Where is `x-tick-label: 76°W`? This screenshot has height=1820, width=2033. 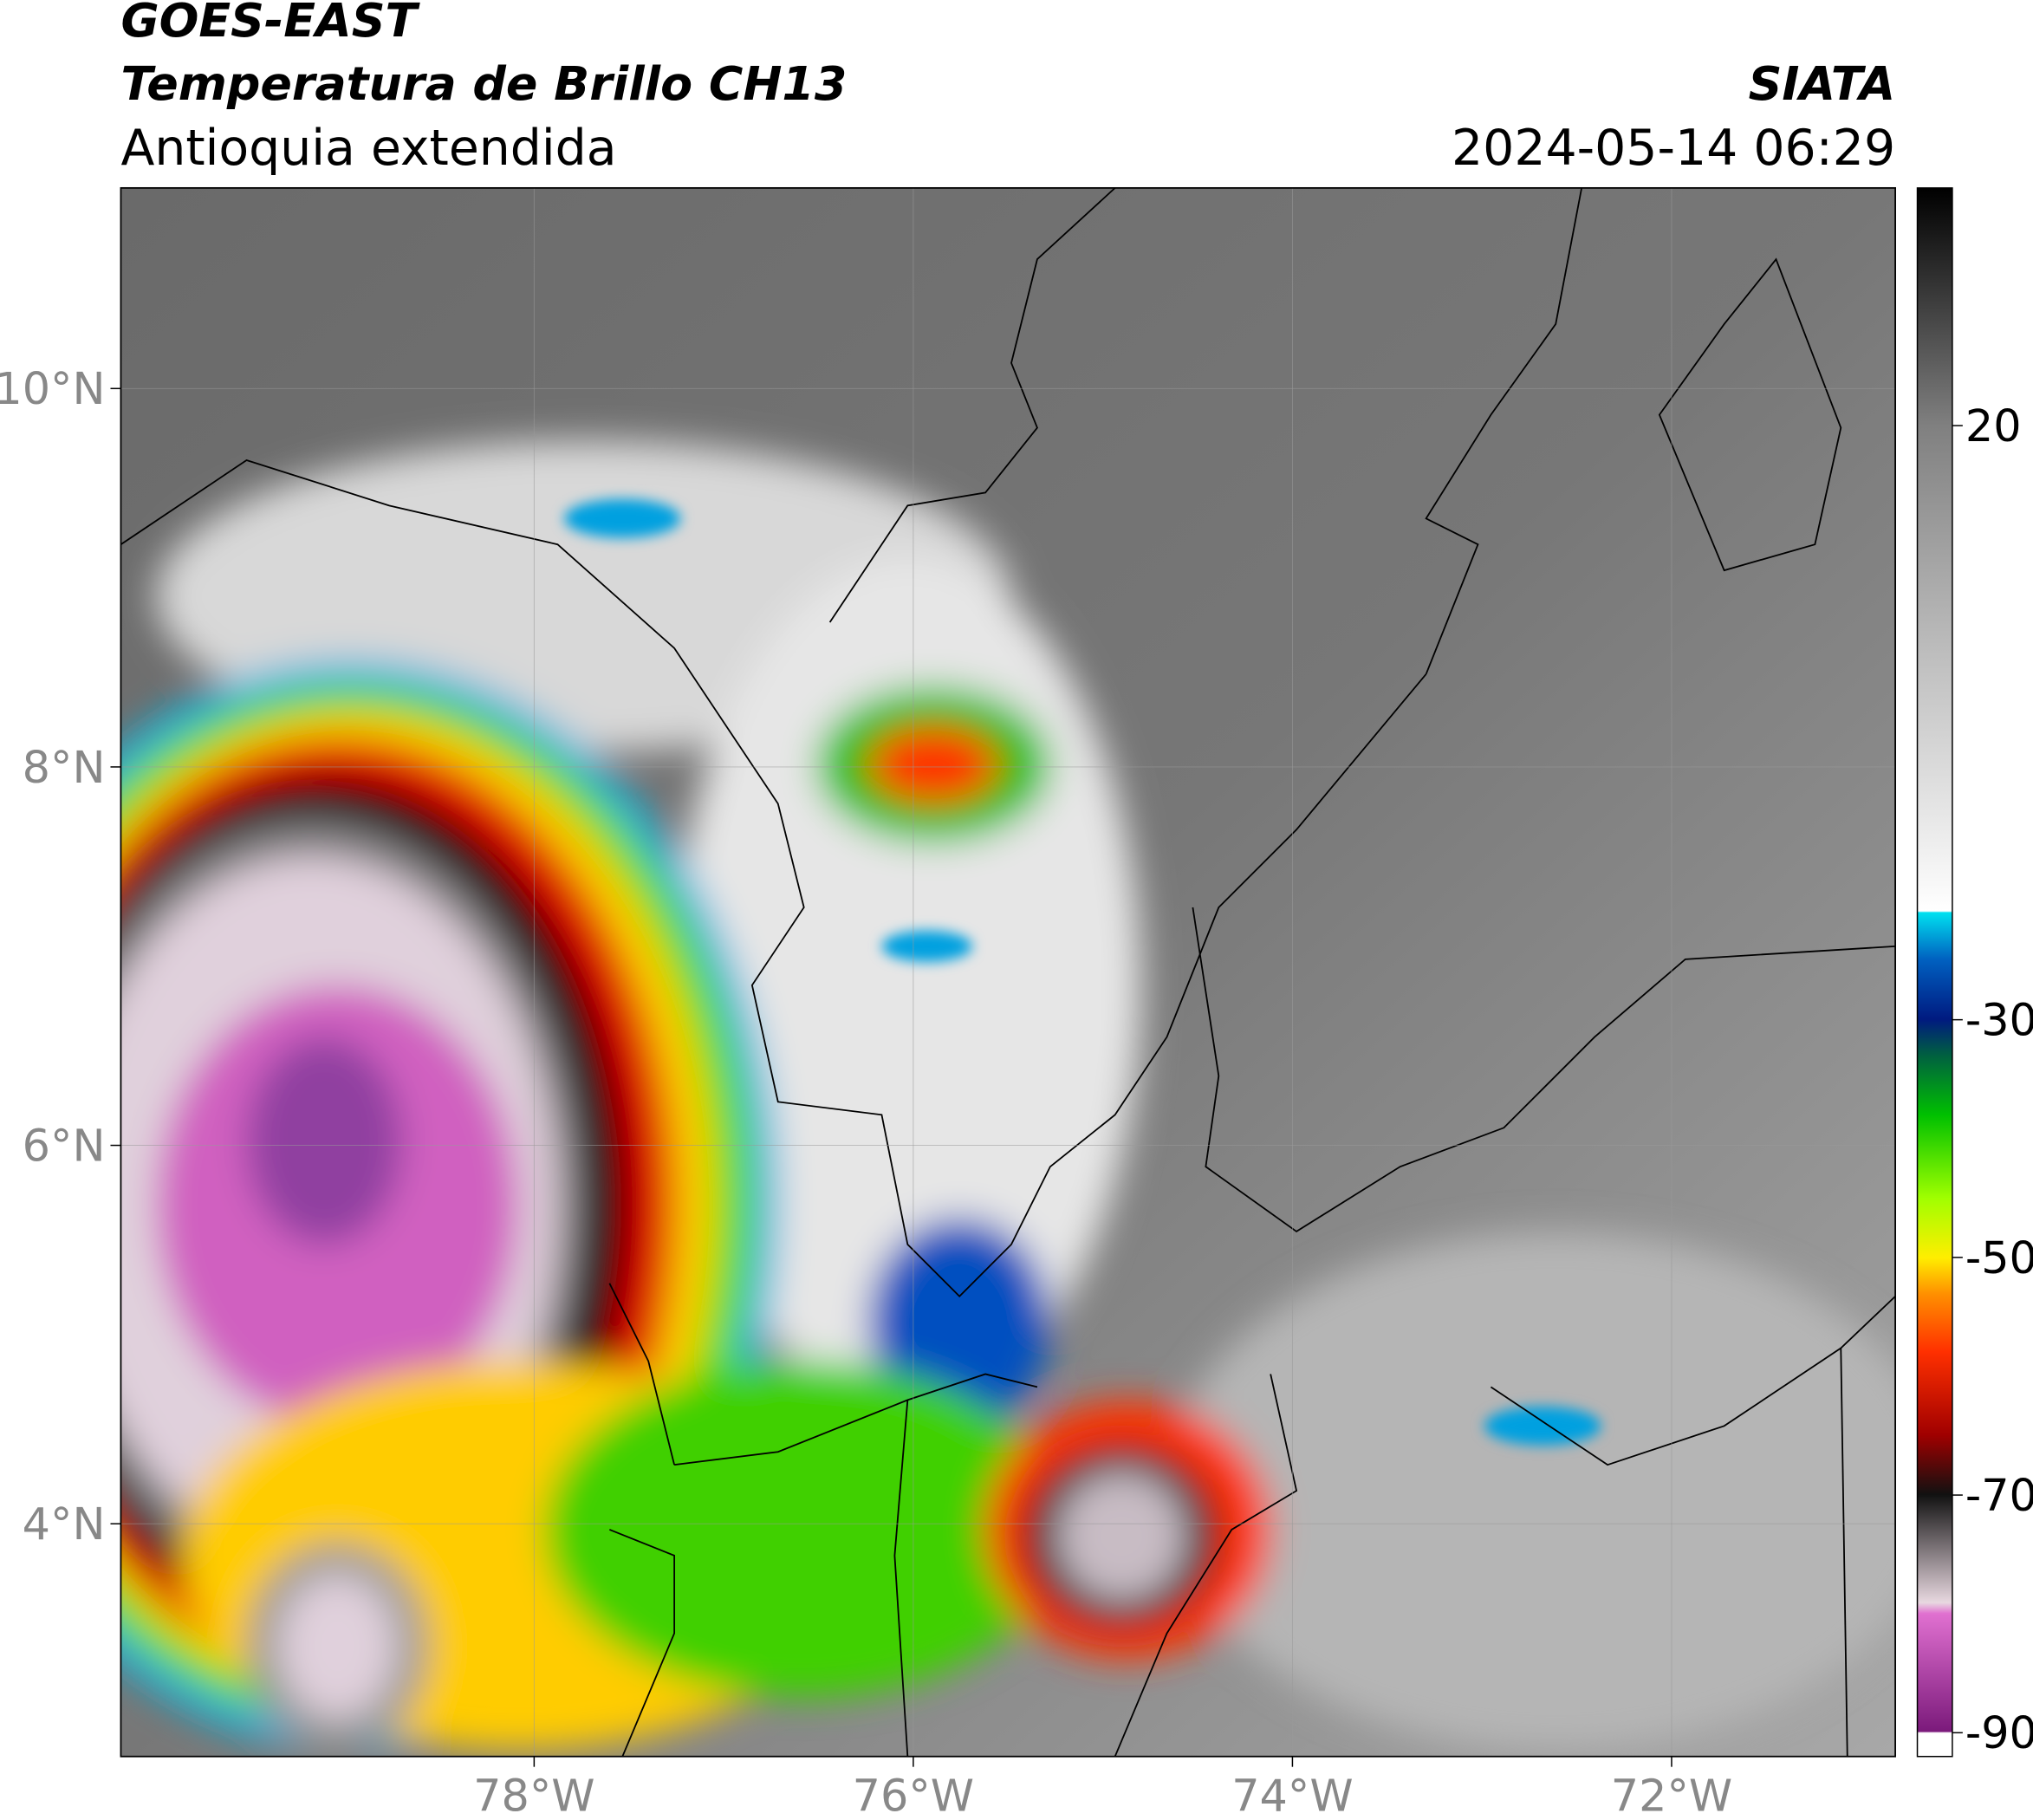
x-tick-label: 76°W is located at coordinates (914, 1795).